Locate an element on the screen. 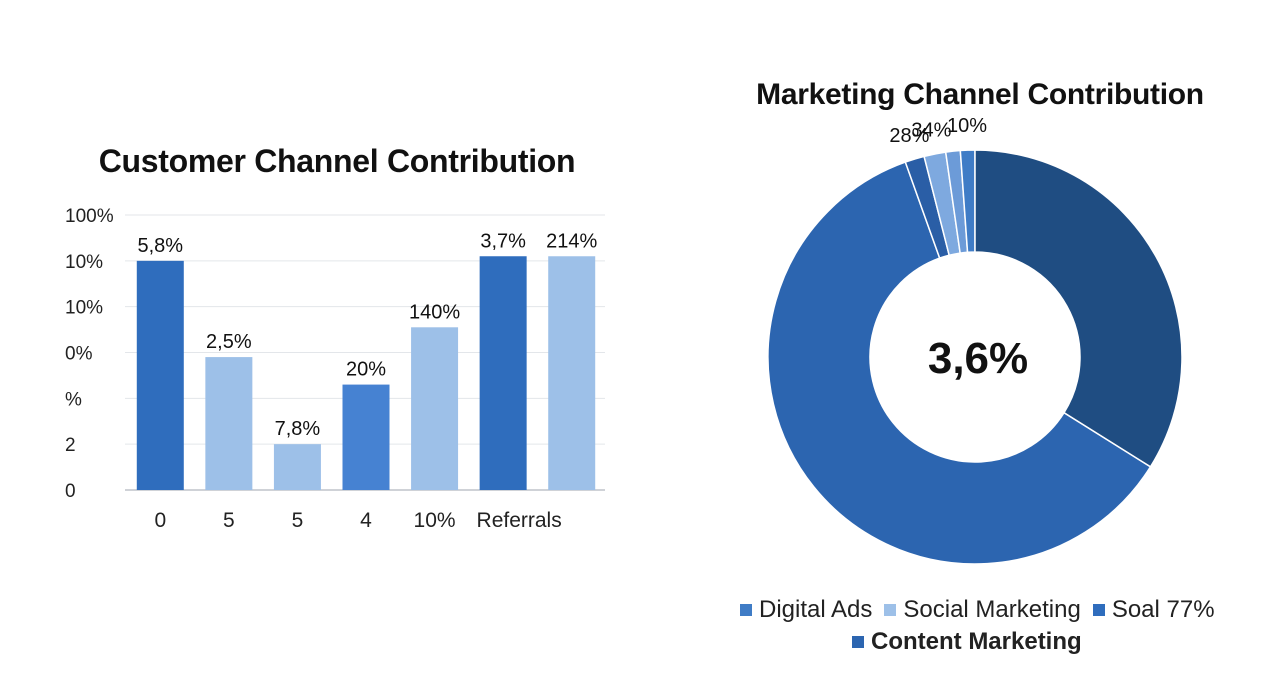 The image size is (1280, 698). legend-item-content-marketing: Content Marketing is located at coordinates (967, 642).